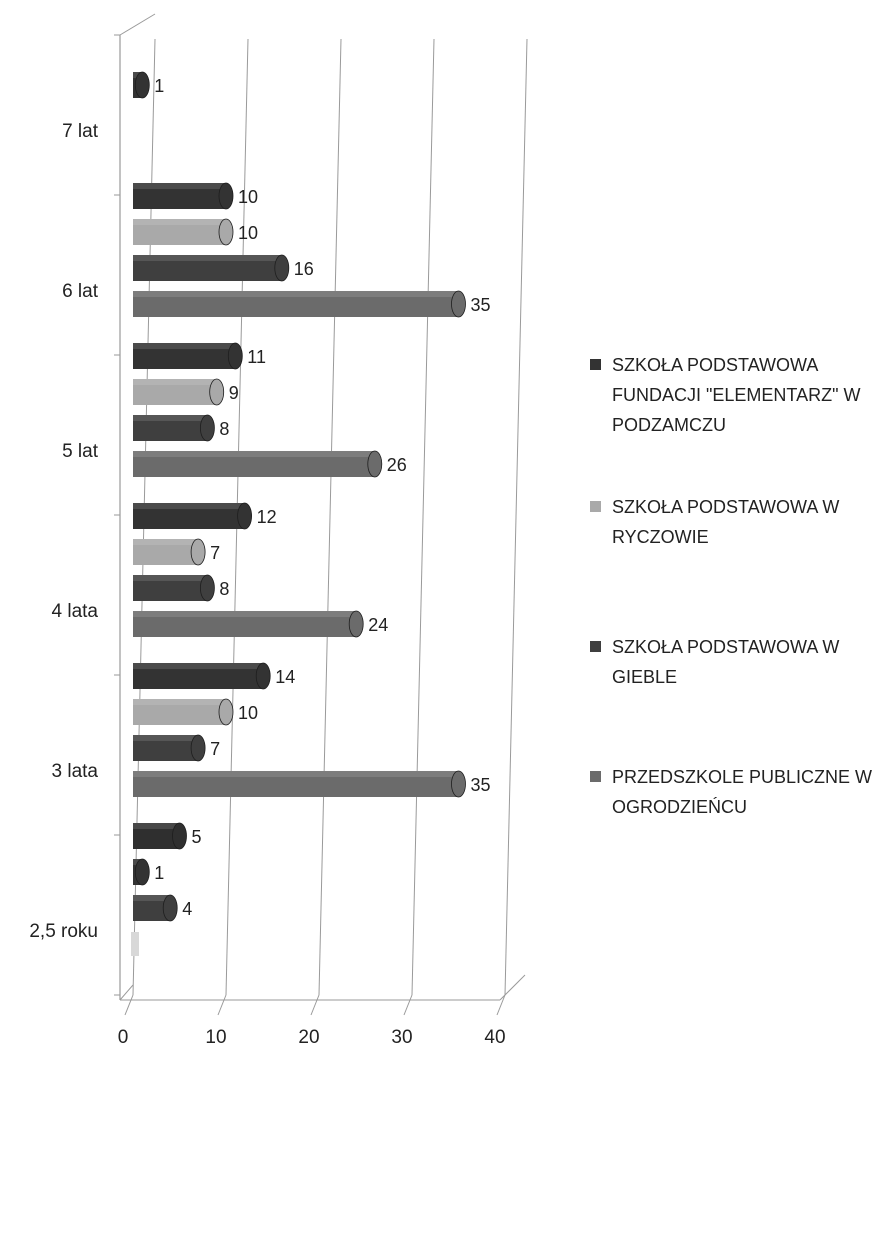 This screenshot has width=883, height=1242. I want to click on category-label: 2,5 roku, so click(63, 931).